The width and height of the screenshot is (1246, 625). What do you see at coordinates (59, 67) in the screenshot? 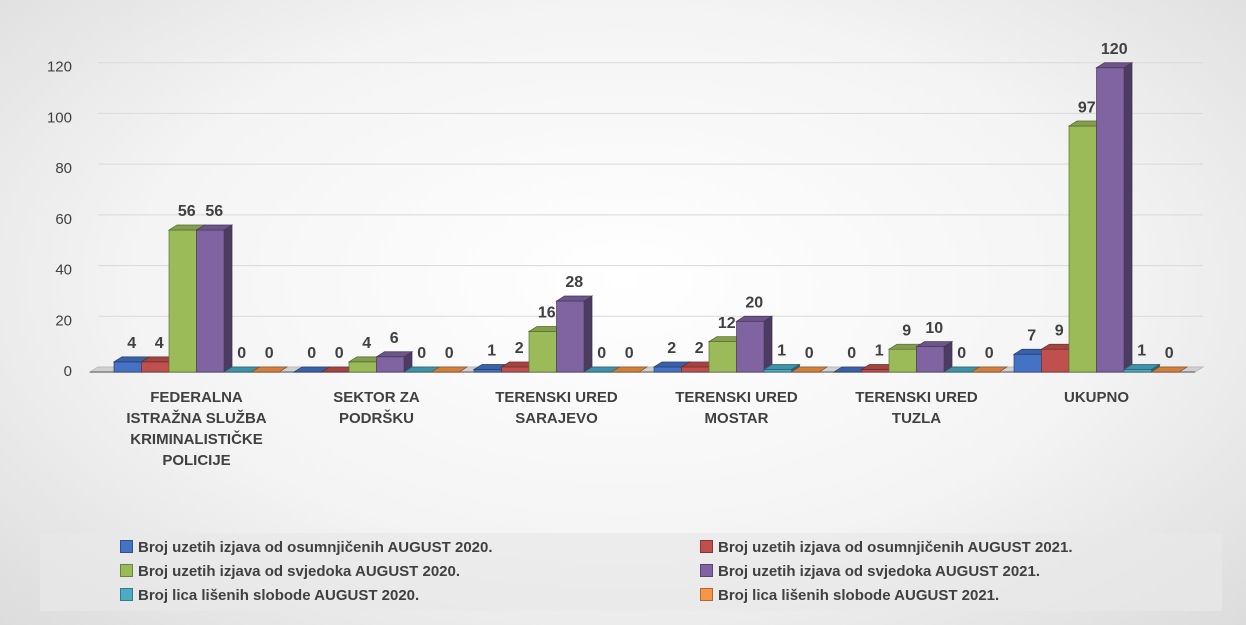
I see `y-tick-label: 120` at bounding box center [59, 67].